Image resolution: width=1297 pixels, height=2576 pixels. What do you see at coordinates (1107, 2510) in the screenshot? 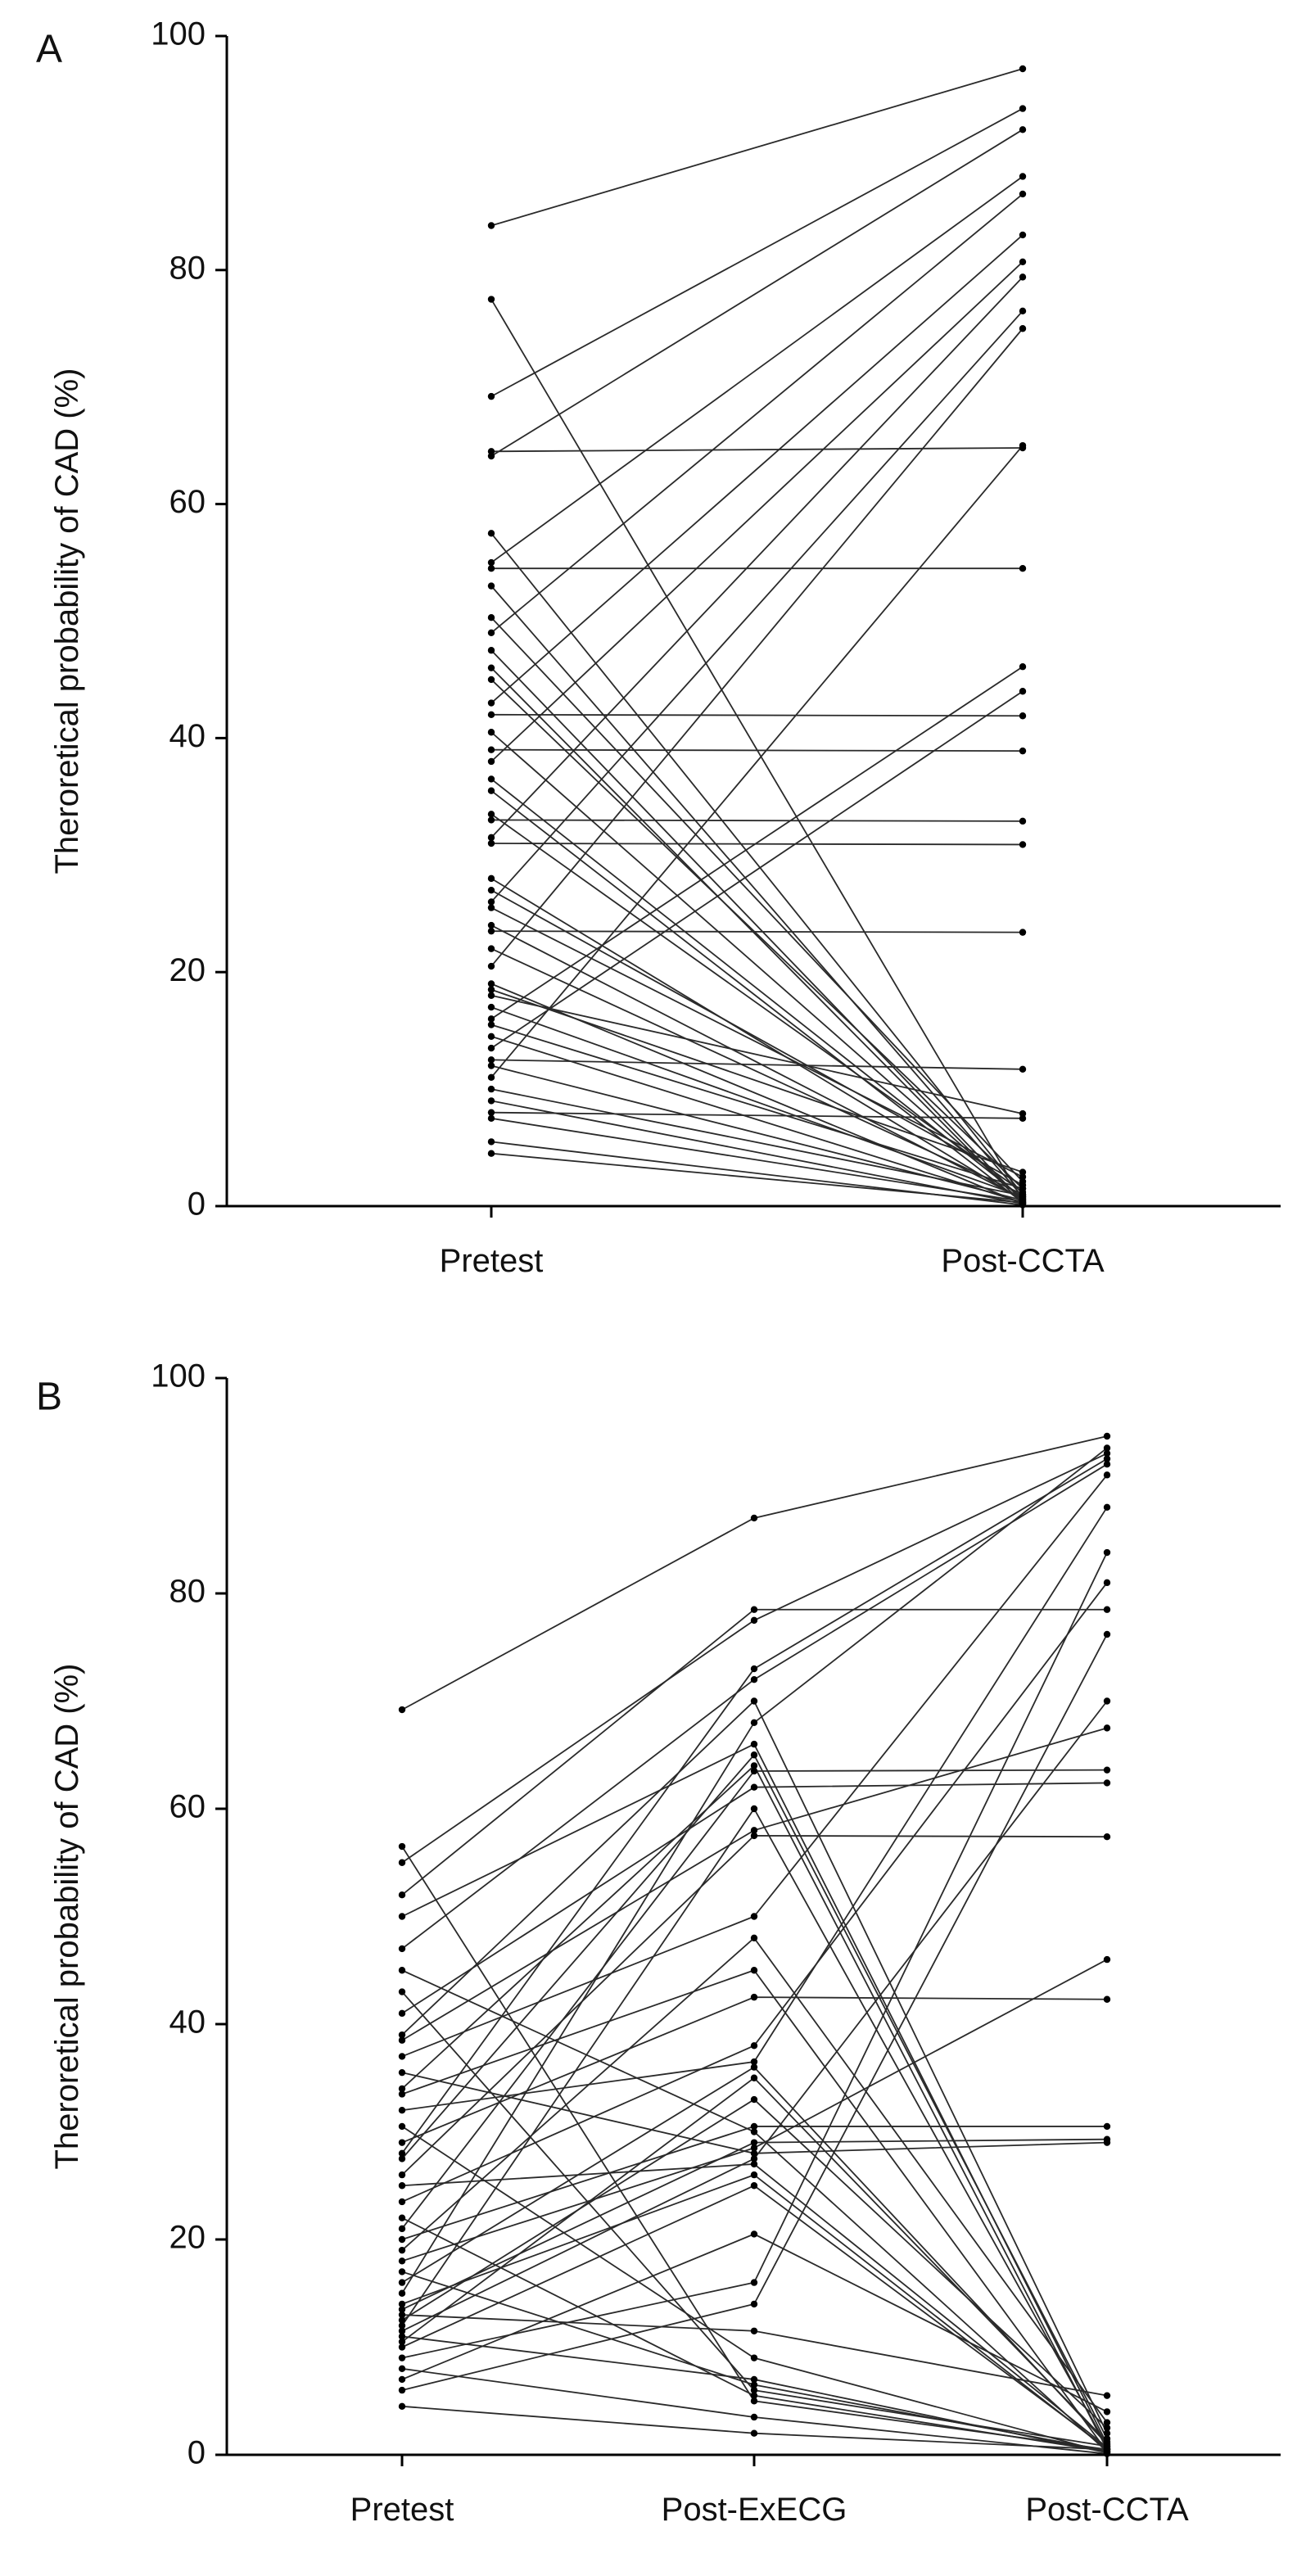
I see `x-tick-label: Post-CCTA` at bounding box center [1107, 2510].